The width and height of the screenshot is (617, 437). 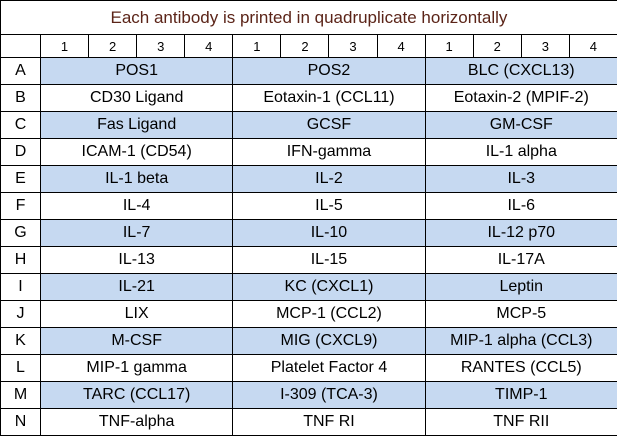 What do you see at coordinates (329, 233) in the screenshot?
I see `antibody-cell: IL-10` at bounding box center [329, 233].